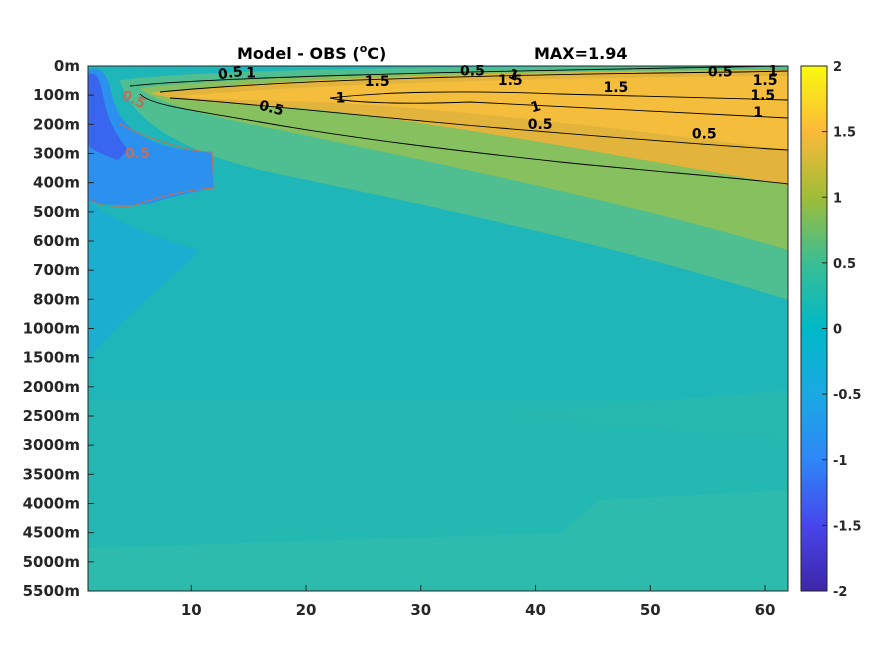  I want to click on x-tick-label: 20, so click(306, 610).